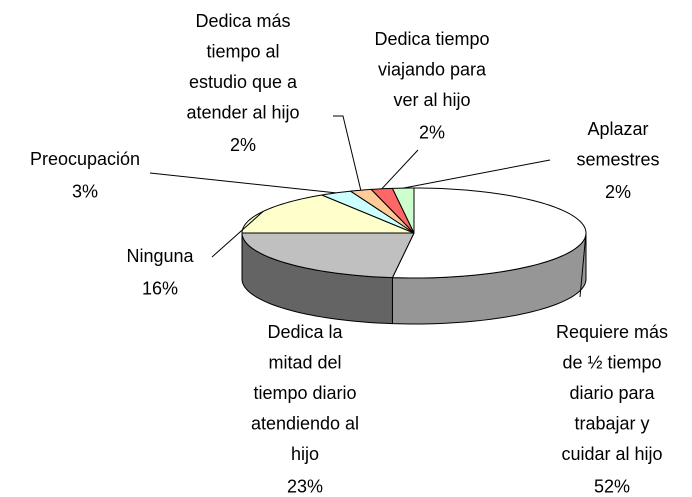 The height and width of the screenshot is (497, 692). What do you see at coordinates (242, 51) in the screenshot?
I see `label-line: tiempo al` at bounding box center [242, 51].